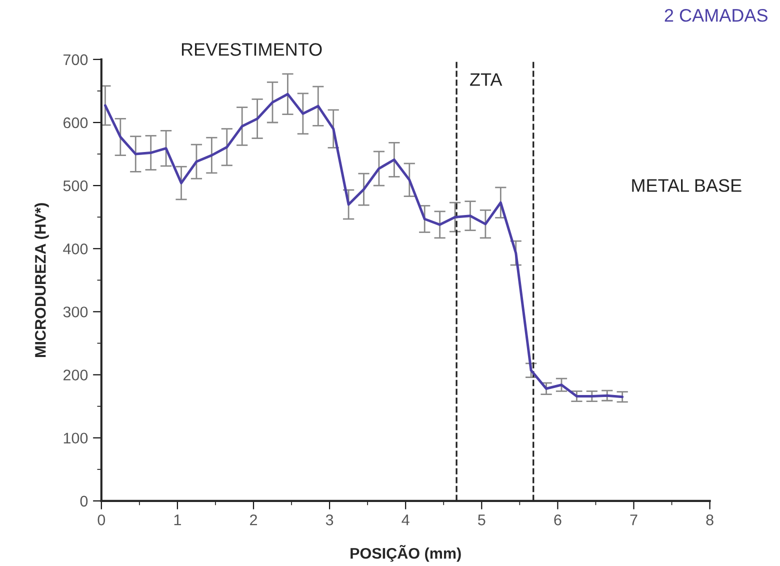  What do you see at coordinates (406, 520) in the screenshot?
I see `x-tick-label: 4` at bounding box center [406, 520].